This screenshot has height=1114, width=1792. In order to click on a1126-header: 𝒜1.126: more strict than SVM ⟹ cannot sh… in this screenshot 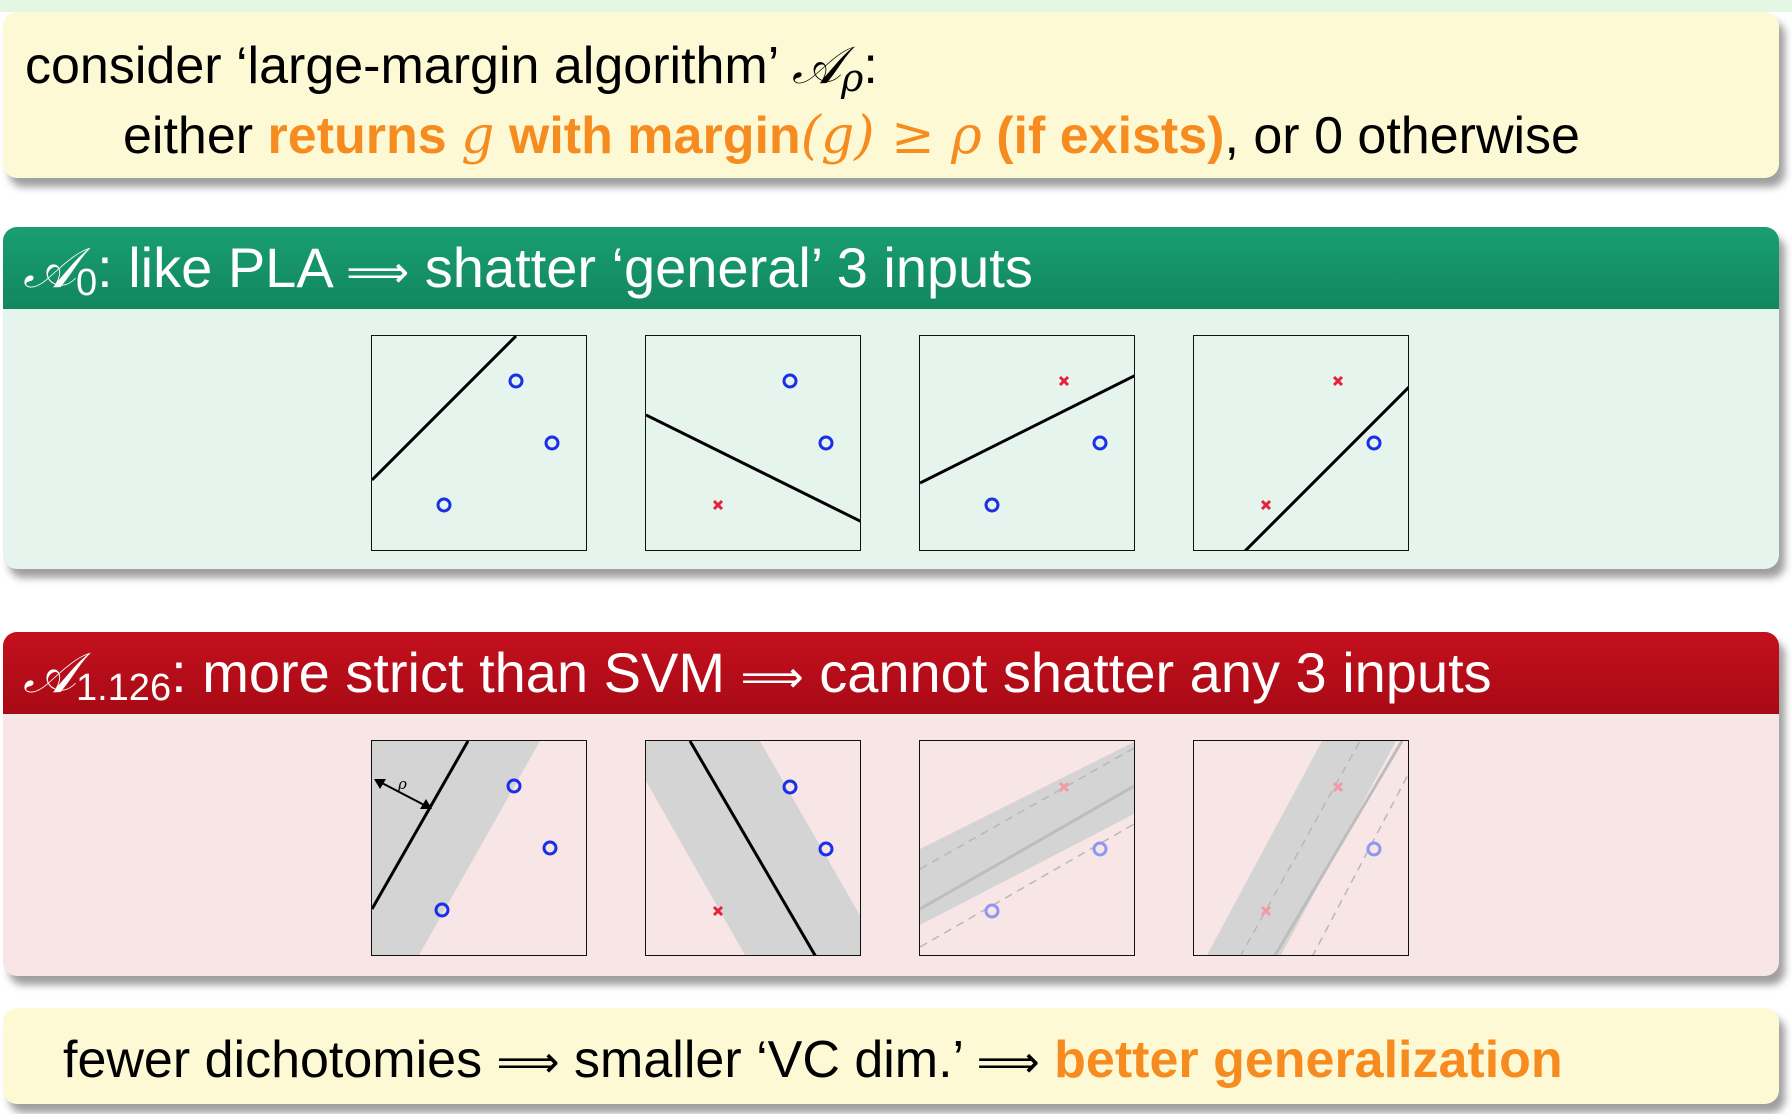, I will do `click(891, 673)`.